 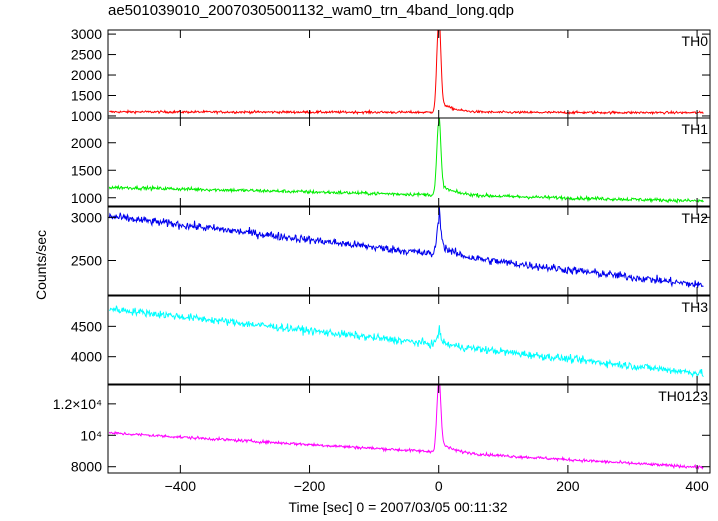 I want to click on y-tick-label: 1.2×10⁴, so click(x=77, y=404).